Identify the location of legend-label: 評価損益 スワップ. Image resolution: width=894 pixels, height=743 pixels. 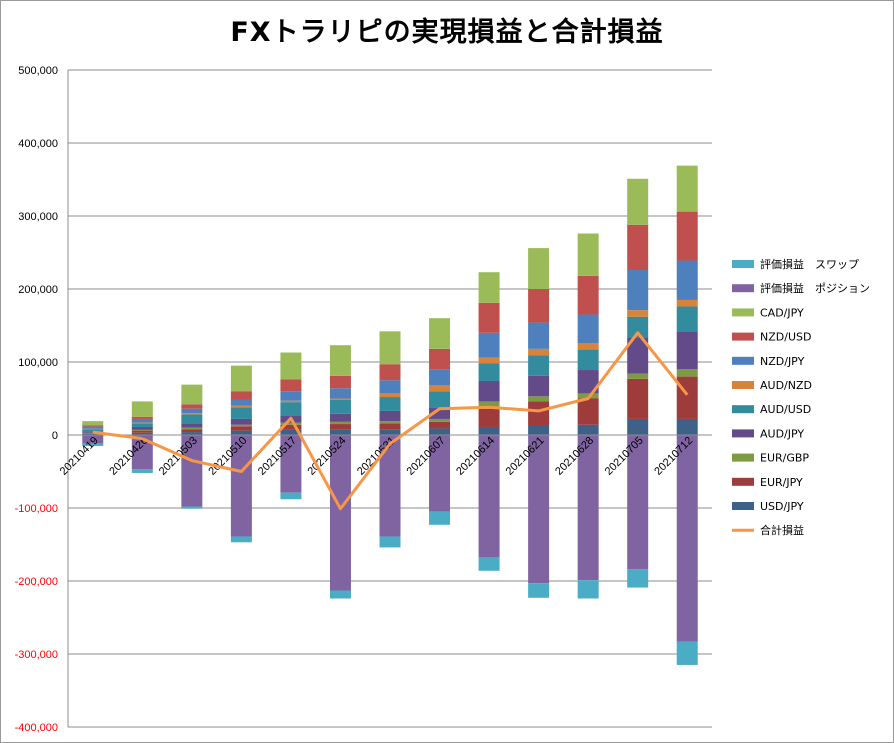
(809, 264).